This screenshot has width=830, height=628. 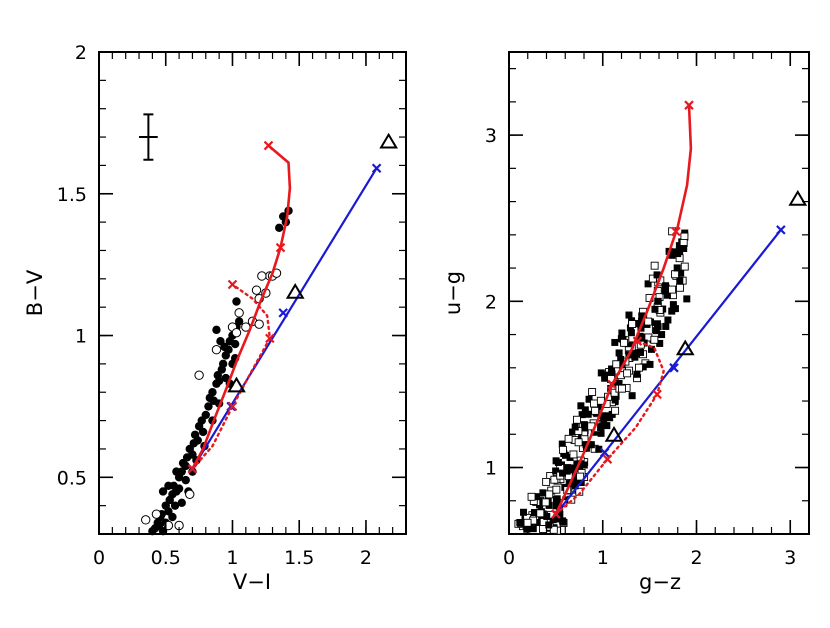 What do you see at coordinates (252, 582) in the screenshot?
I see `left-x-axis-title: V−I` at bounding box center [252, 582].